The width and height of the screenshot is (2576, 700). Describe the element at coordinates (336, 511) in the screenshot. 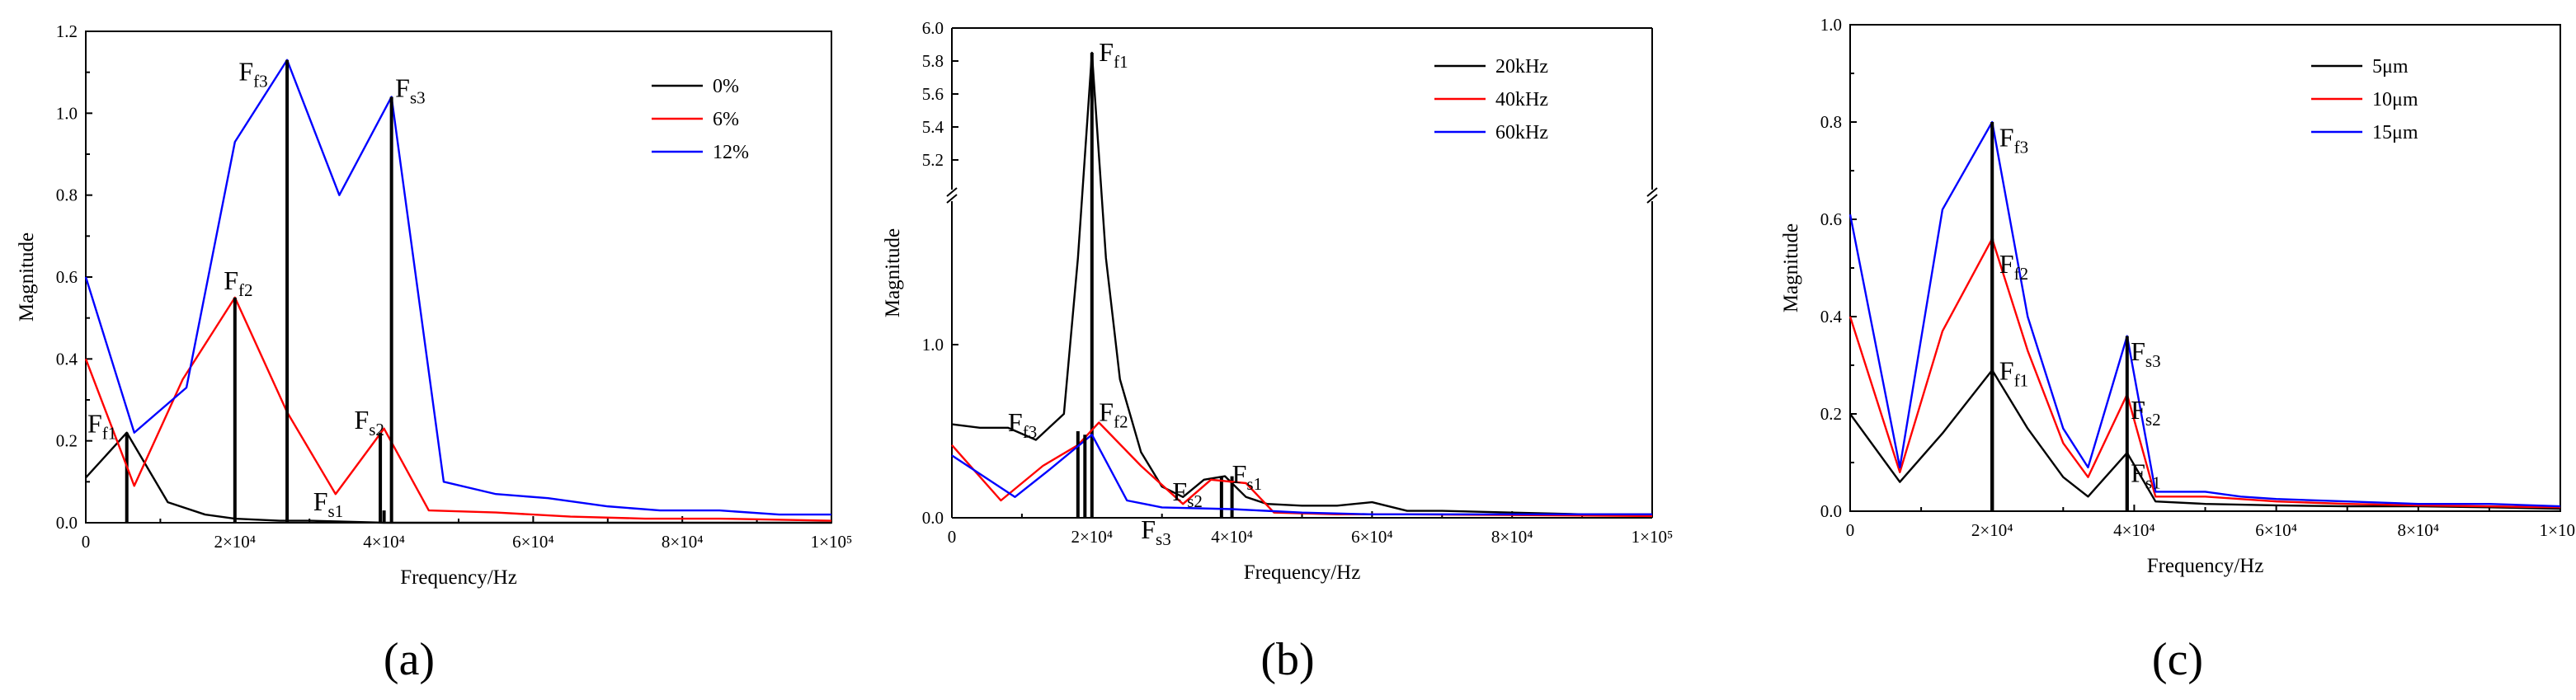

I see `annotation-sub: s1` at that location.